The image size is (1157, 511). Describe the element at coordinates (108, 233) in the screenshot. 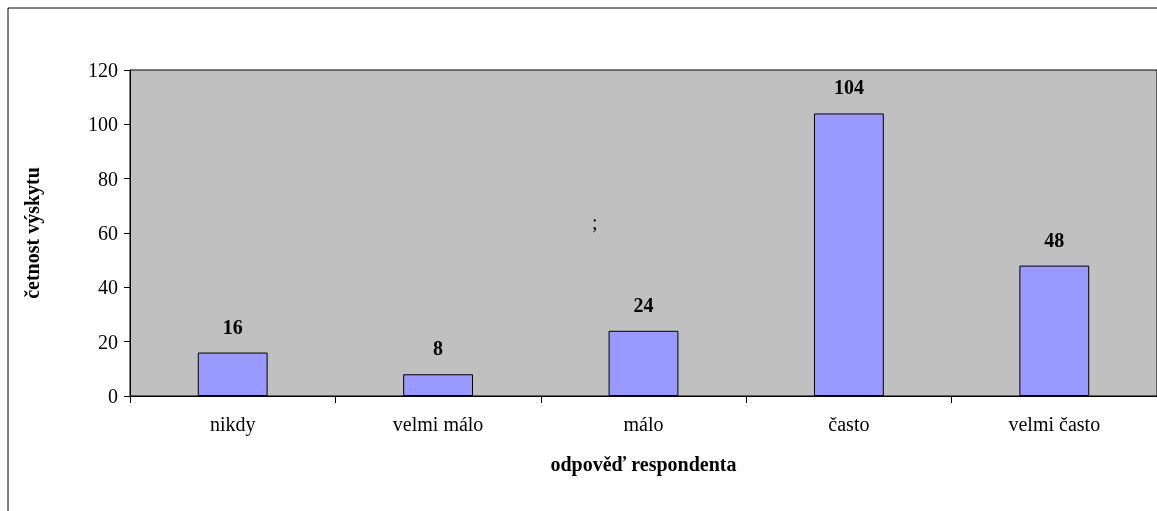

I see `y-tick-label: 60` at that location.